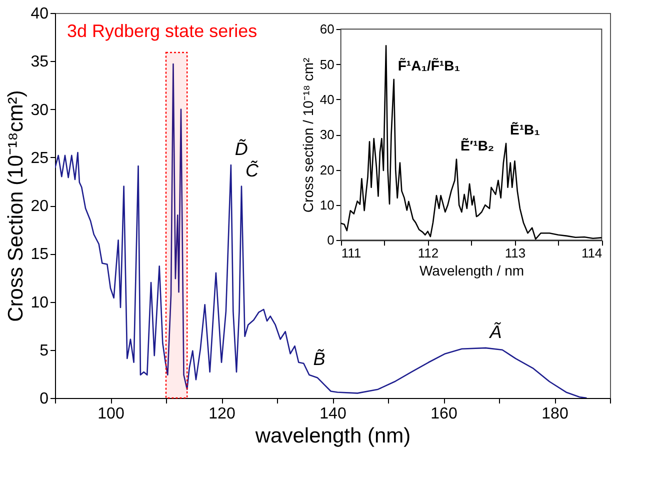 This screenshot has width=648, height=490. Describe the element at coordinates (444, 414) in the screenshot. I see `x-tick-label: 160` at that location.